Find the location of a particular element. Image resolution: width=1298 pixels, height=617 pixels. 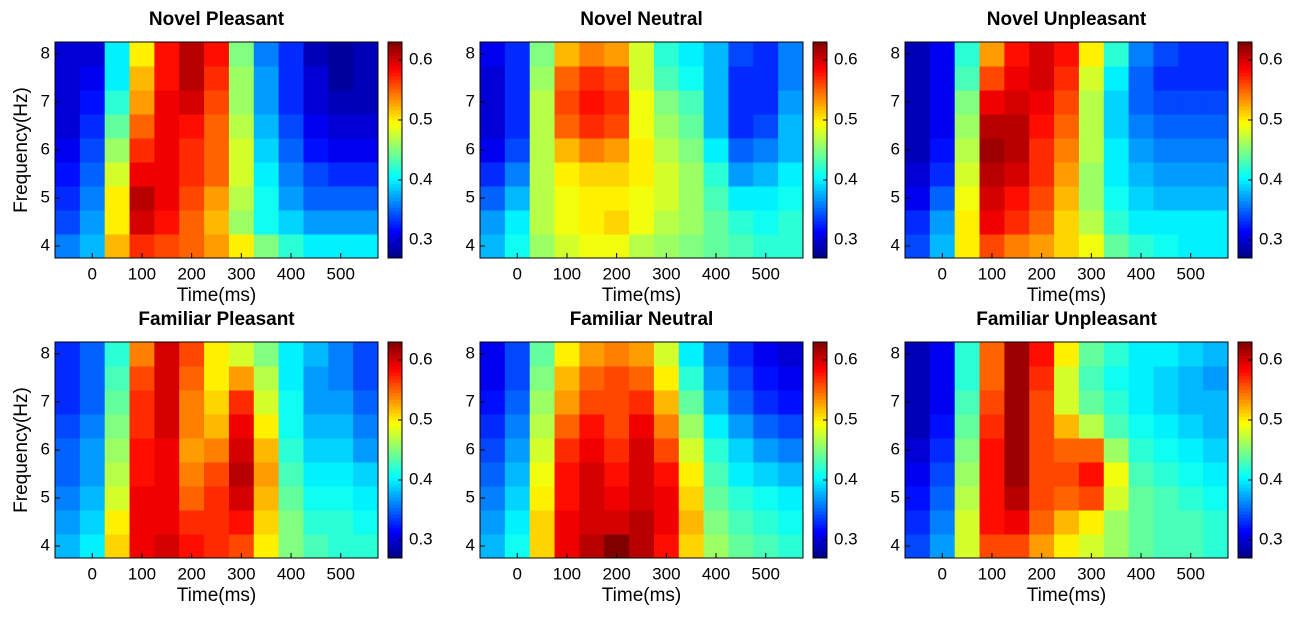

x-tick-label: 200 is located at coordinates (1041, 273).